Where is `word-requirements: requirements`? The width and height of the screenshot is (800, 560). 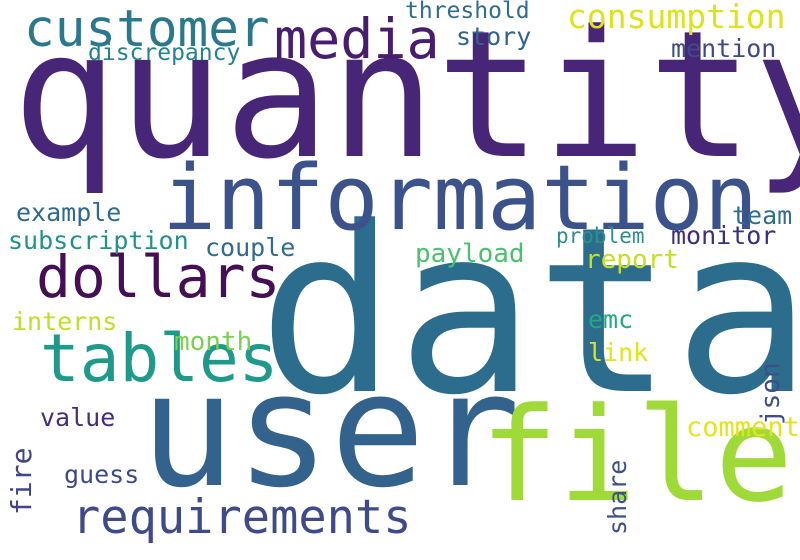
word-requirements: requirements is located at coordinates (242, 517).